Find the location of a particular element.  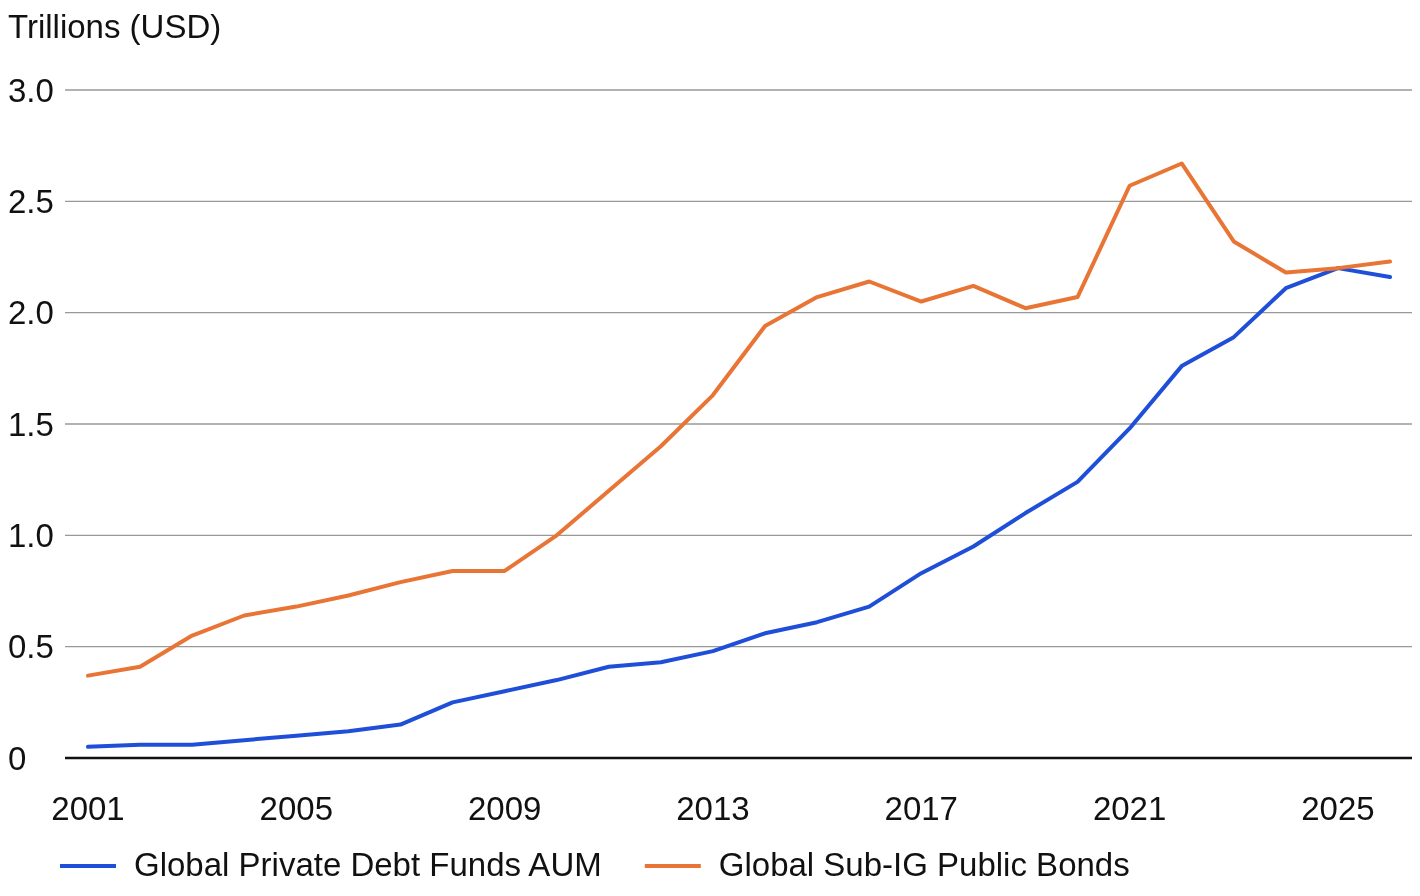

x-tick-label: 2025 is located at coordinates (1338, 808).